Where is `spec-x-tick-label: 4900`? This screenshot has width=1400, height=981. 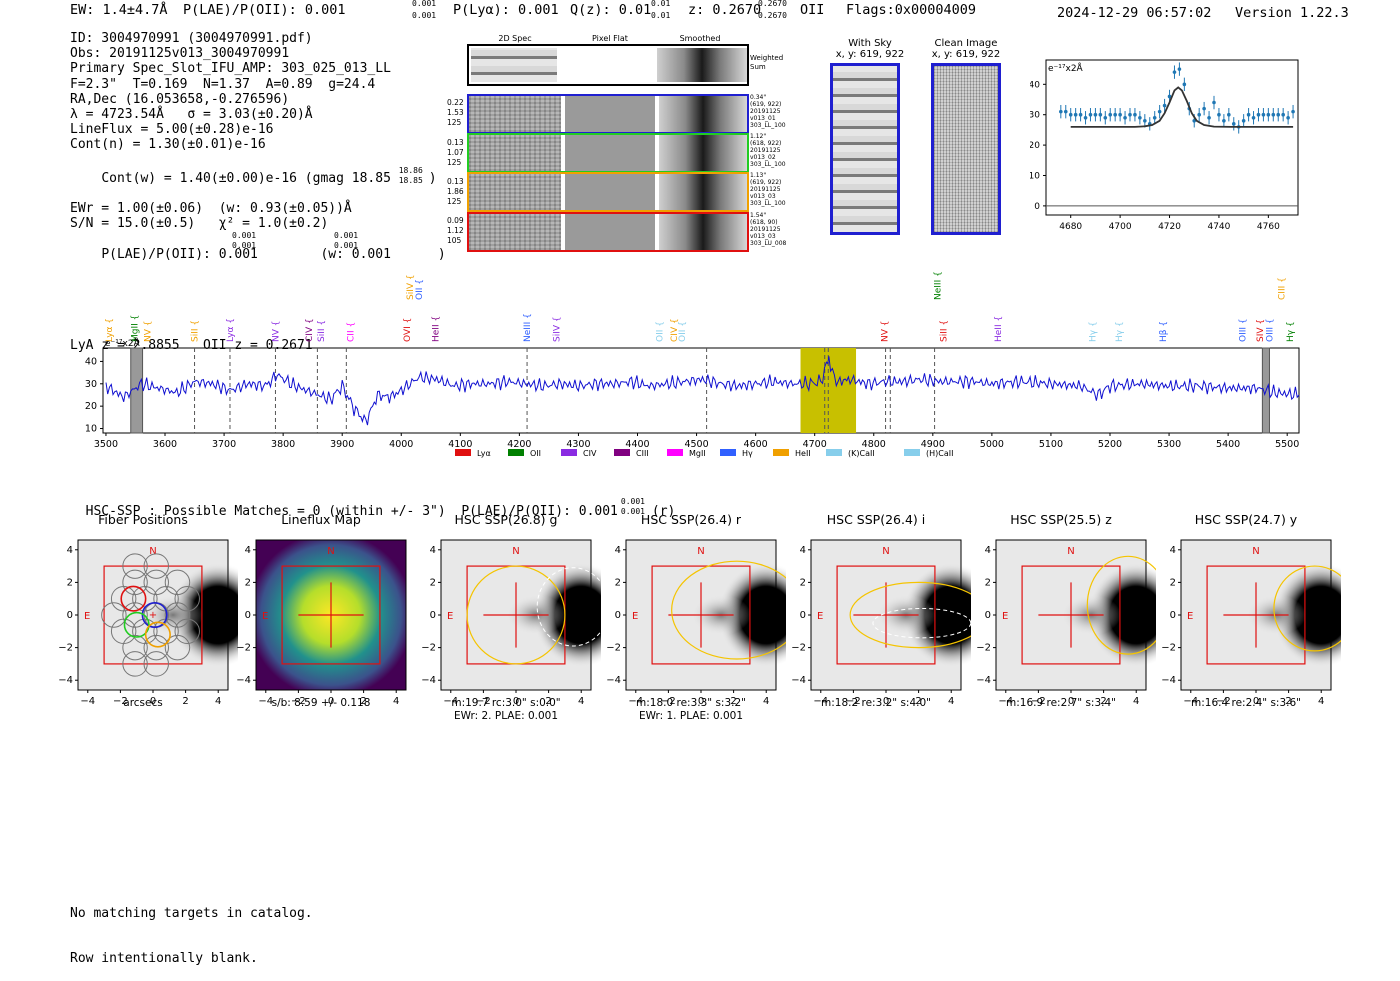
spec-x-tick-label: 4900 is located at coordinates (933, 444).